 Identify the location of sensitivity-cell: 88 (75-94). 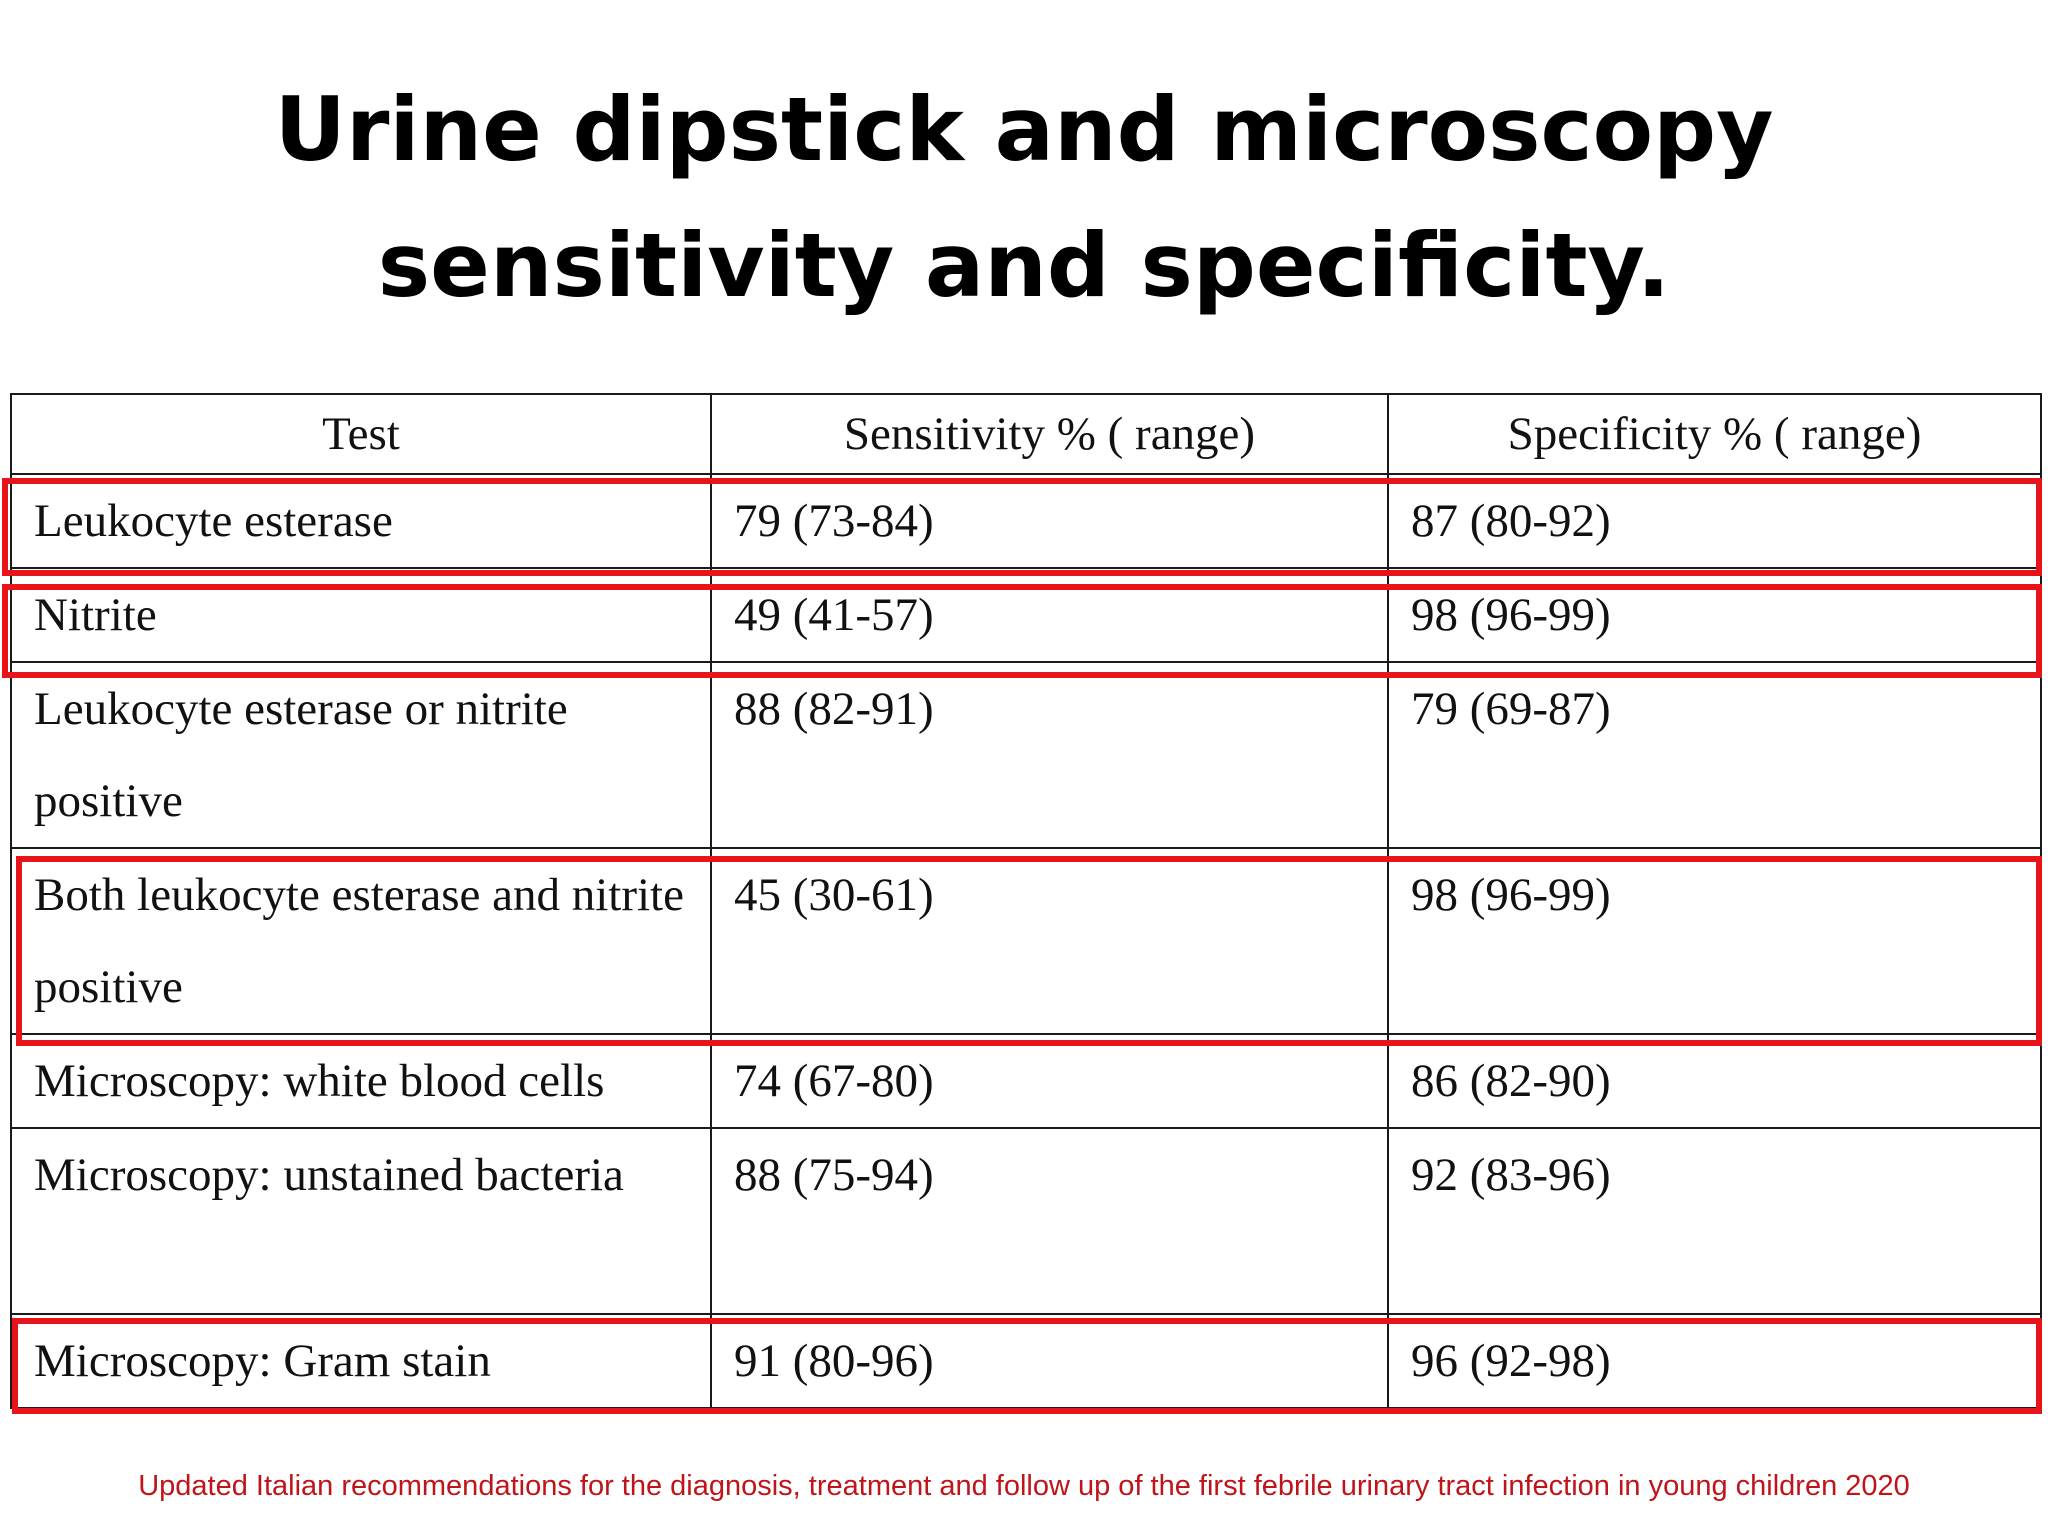
(1049, 1221).